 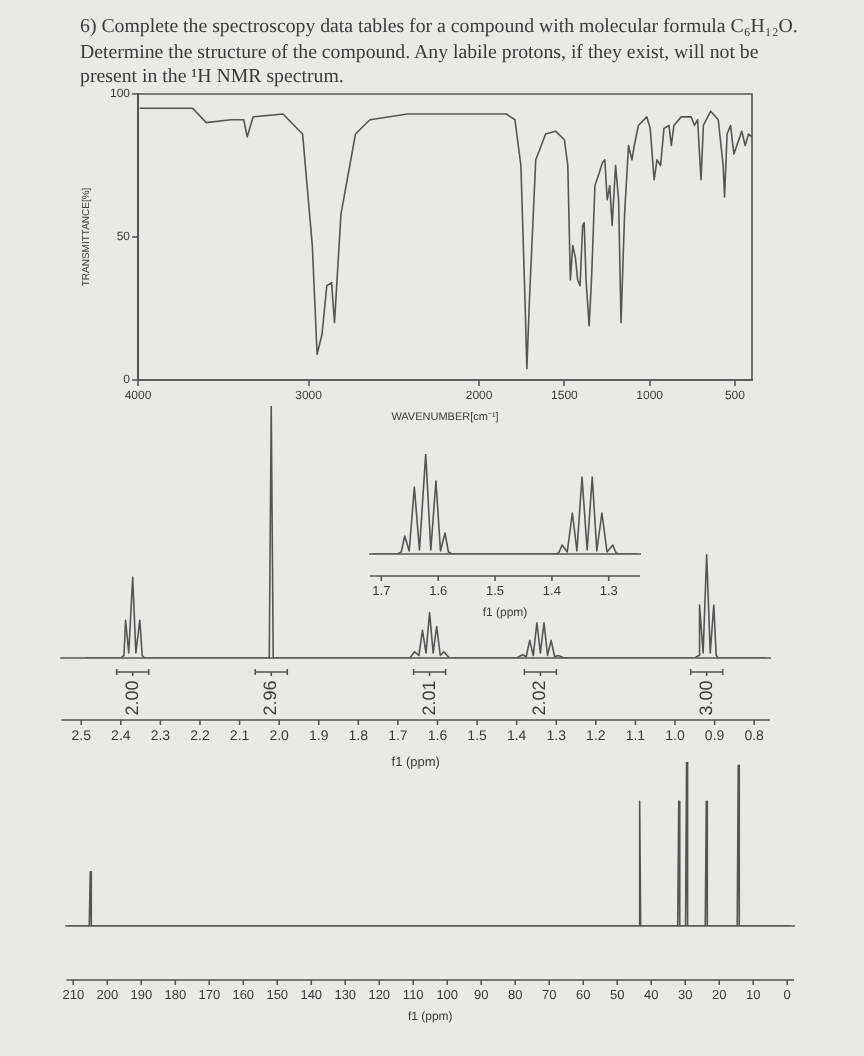 What do you see at coordinates (440, 52) in the screenshot?
I see `chart-title: 6) Complete the spectroscopy data tables for a compound with molecular formula C₆H₁₂O. Determine the structure of the compound. Any labile protons, if they exist, will not be present in the ¹H NMR spectrum.` at bounding box center [440, 52].